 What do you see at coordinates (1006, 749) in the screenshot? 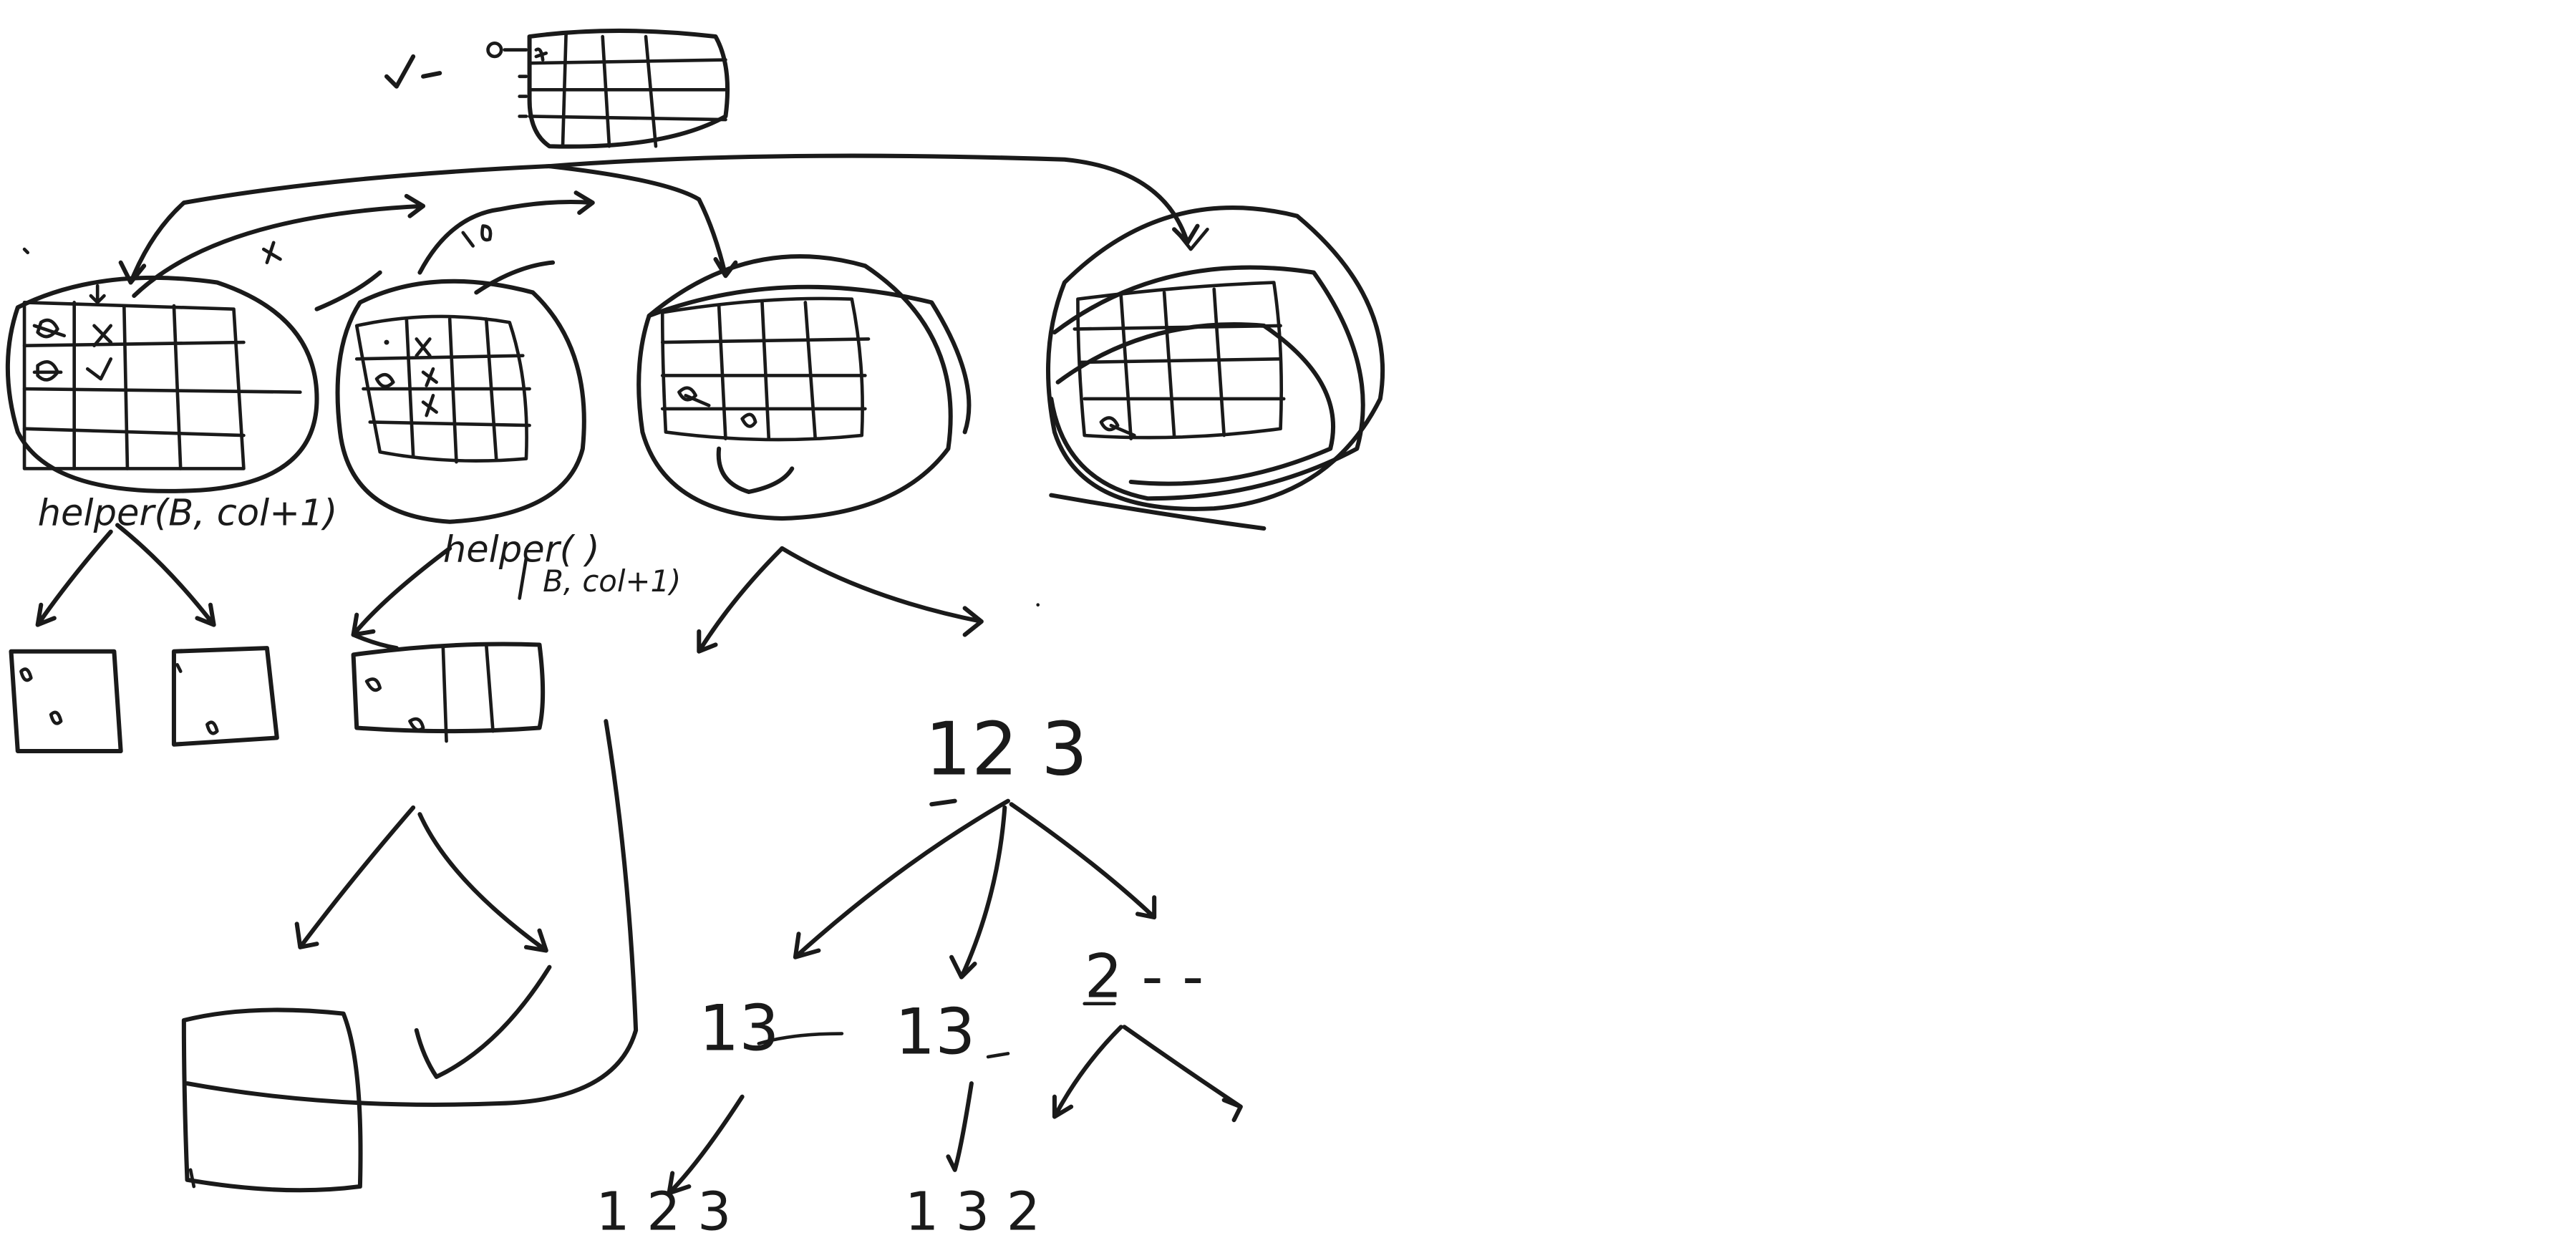
I see `sequence-root-label: 12 3` at bounding box center [1006, 749].